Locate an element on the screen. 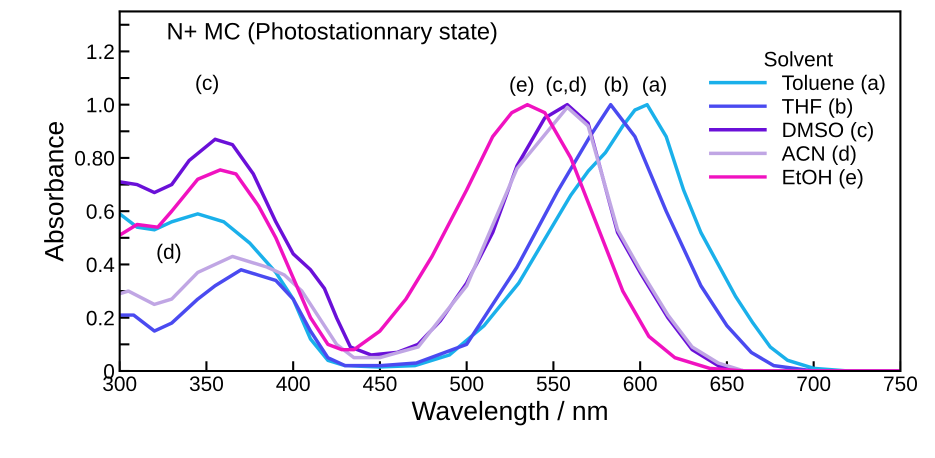 Image resolution: width=935 pixels, height=458 pixels. x-tick-label: 700 is located at coordinates (813, 384).